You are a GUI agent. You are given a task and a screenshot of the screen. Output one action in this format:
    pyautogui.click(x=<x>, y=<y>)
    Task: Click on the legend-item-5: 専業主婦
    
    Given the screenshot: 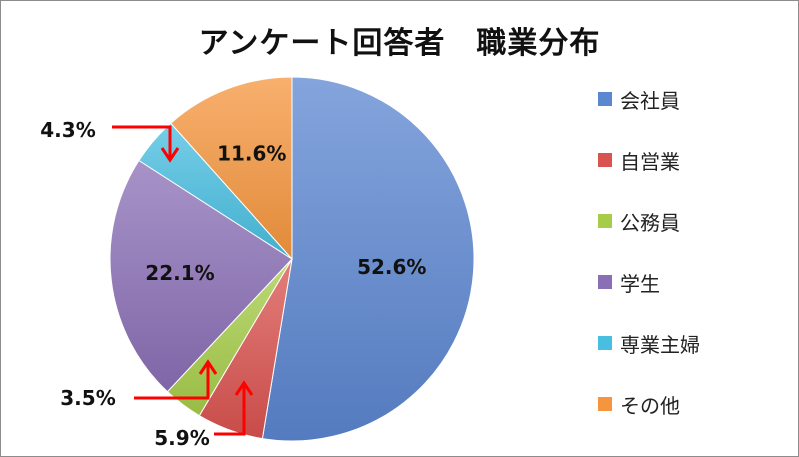 What is the action you would take?
    pyautogui.click(x=649, y=343)
    